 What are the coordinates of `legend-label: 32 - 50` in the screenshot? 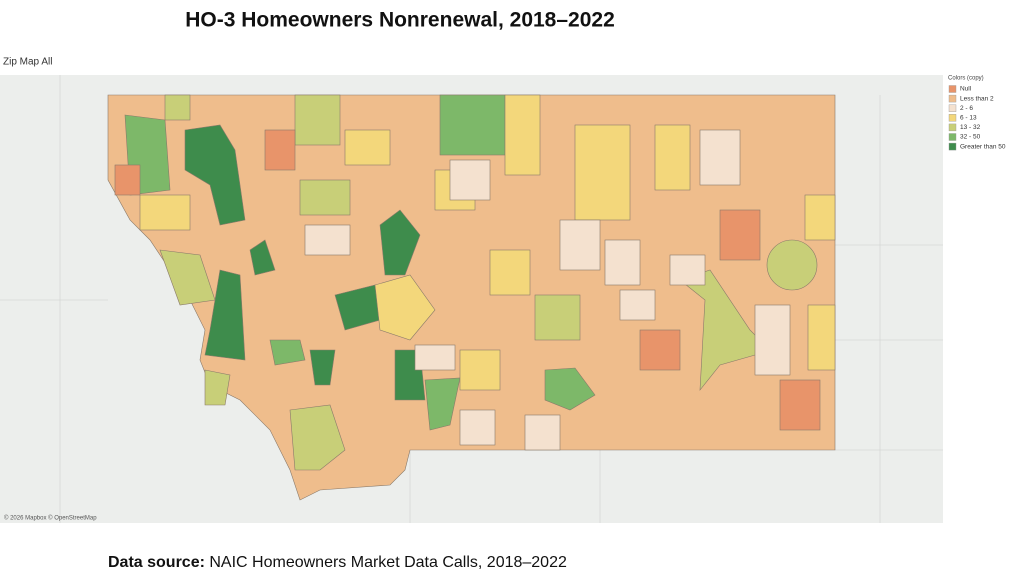 It's located at (970, 137).